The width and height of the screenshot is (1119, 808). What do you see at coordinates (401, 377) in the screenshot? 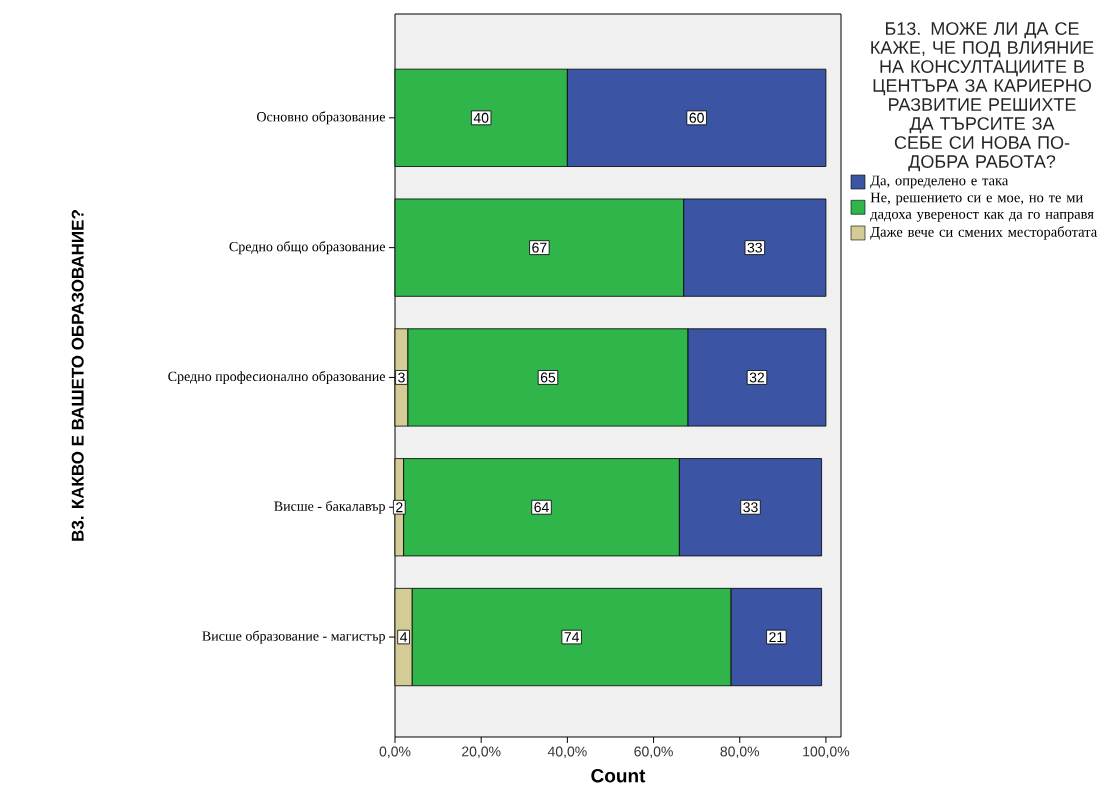
I see `data-label: 3` at bounding box center [401, 377].